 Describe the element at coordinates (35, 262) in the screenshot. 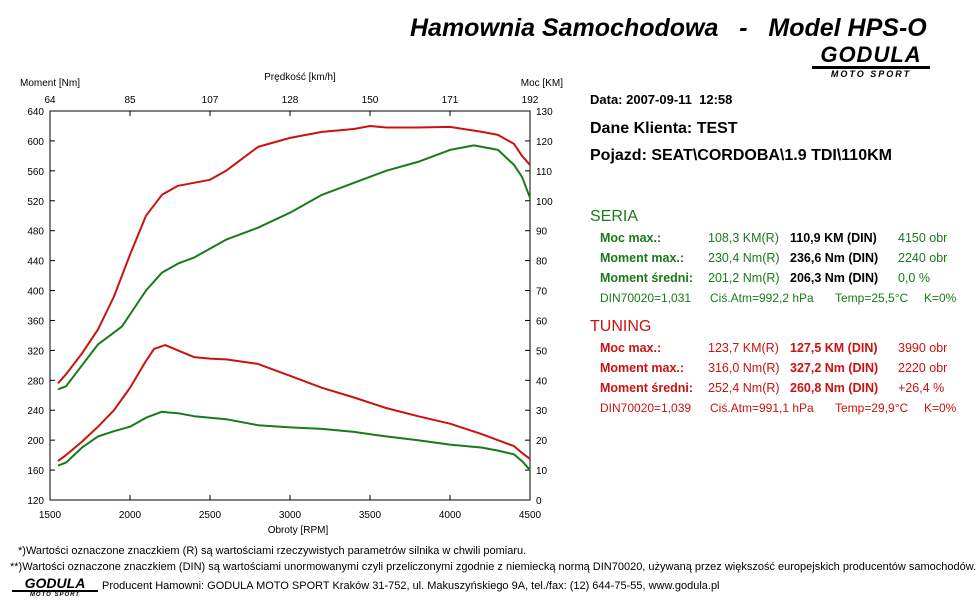

I see `left-tick-label: 440` at that location.